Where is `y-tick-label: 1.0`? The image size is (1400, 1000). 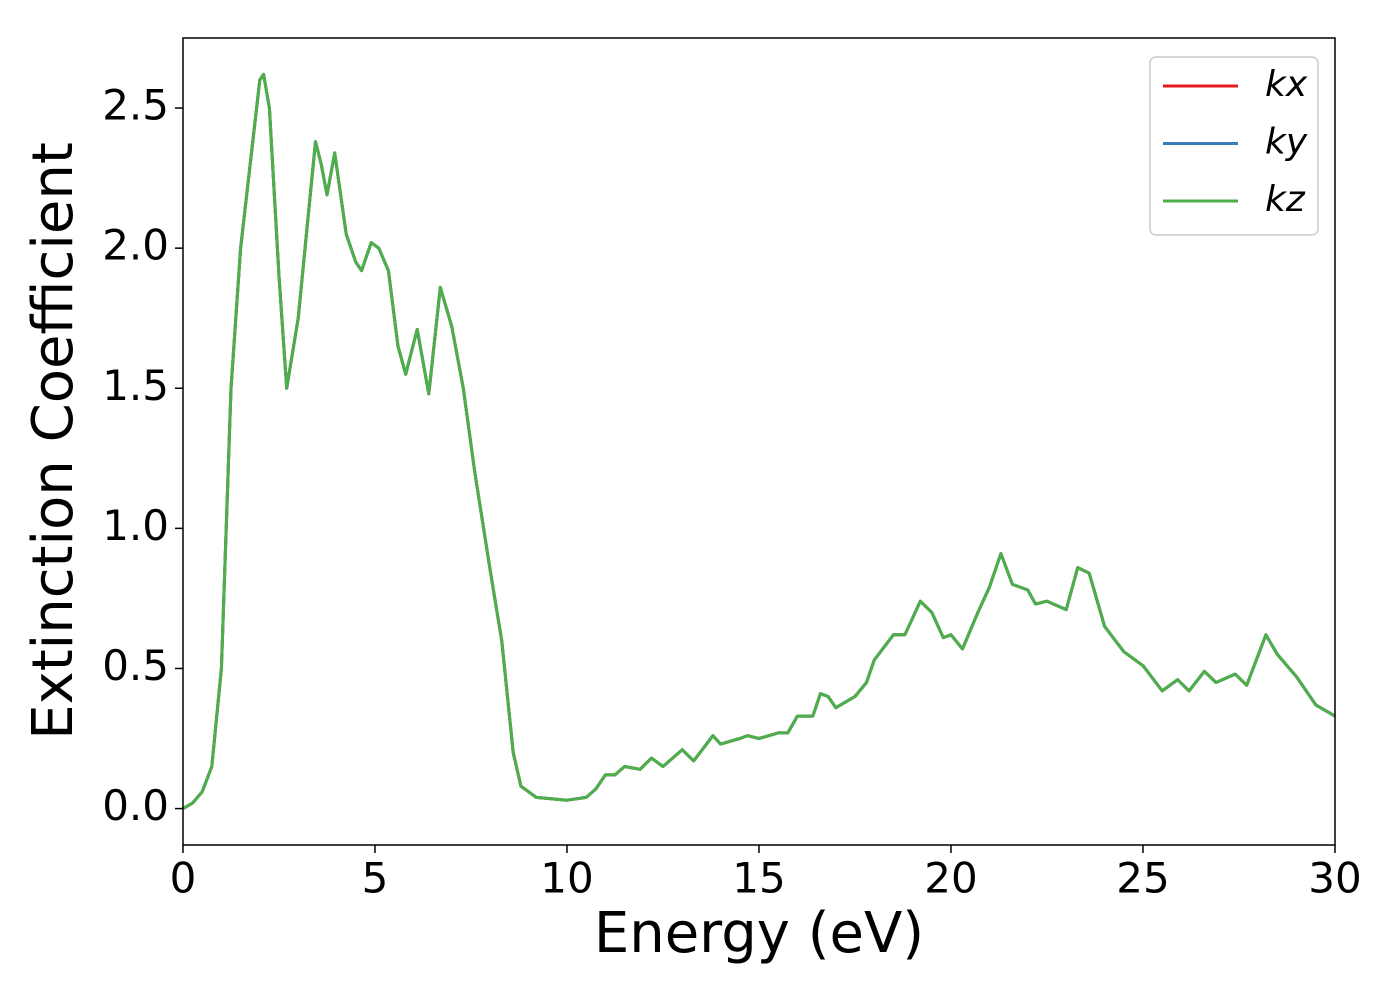
y-tick-label: 1.0 is located at coordinates (135, 525).